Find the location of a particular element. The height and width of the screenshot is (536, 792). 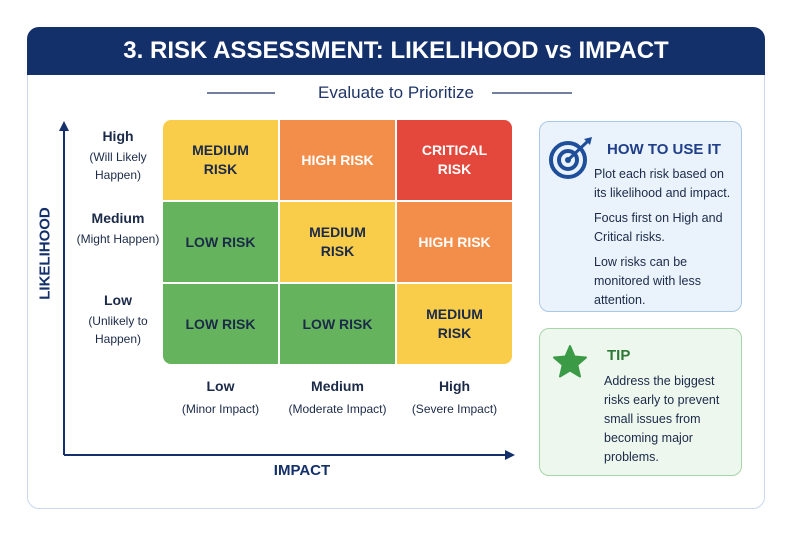

column-label-sub: (Moderate Impact) is located at coordinates (337, 409).